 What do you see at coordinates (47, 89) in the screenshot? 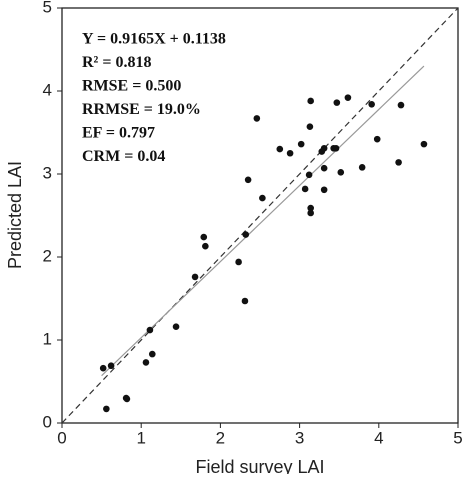
I see `y-tick-label: 4` at bounding box center [47, 89].